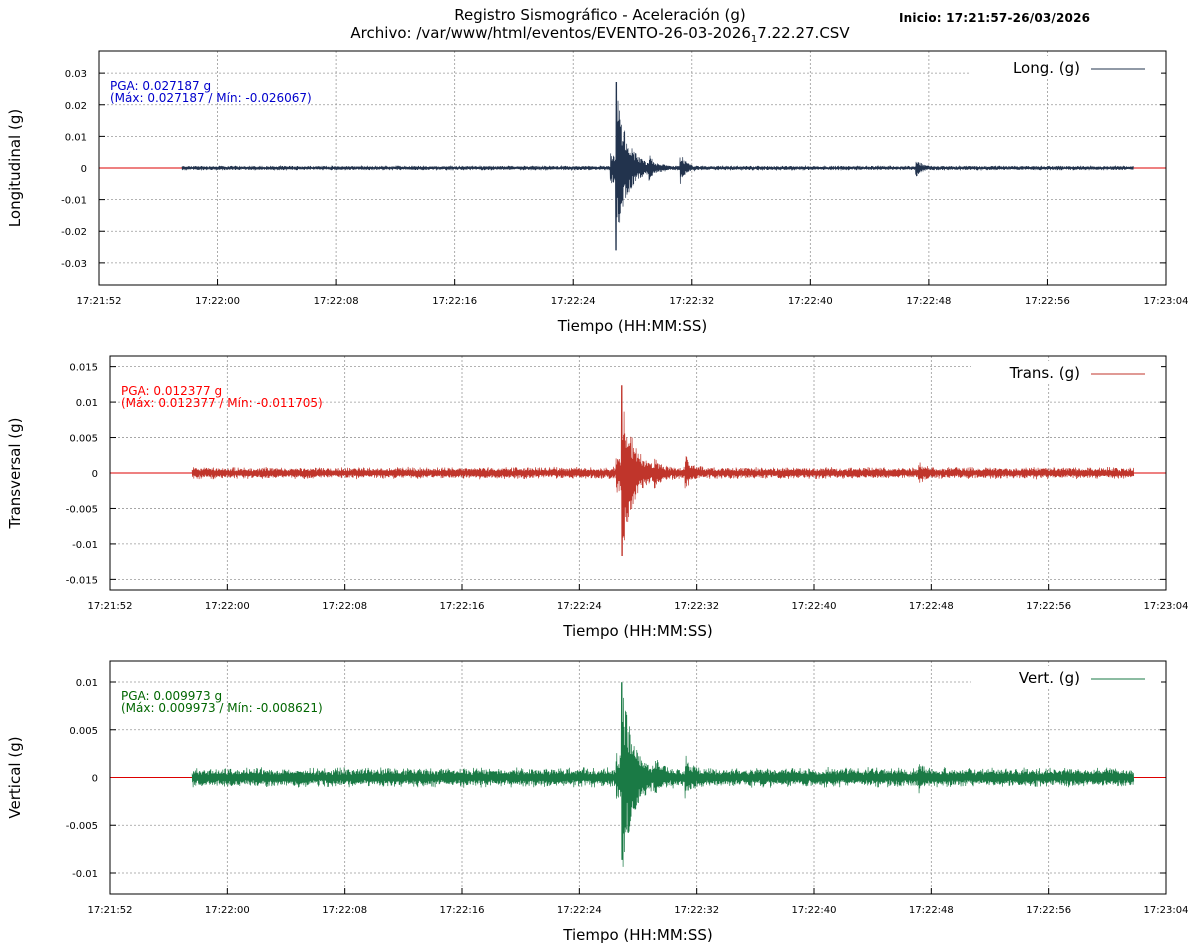 The image size is (1200, 950). I want to click on pga-label: PGA: 0.027187 g, so click(160, 86).